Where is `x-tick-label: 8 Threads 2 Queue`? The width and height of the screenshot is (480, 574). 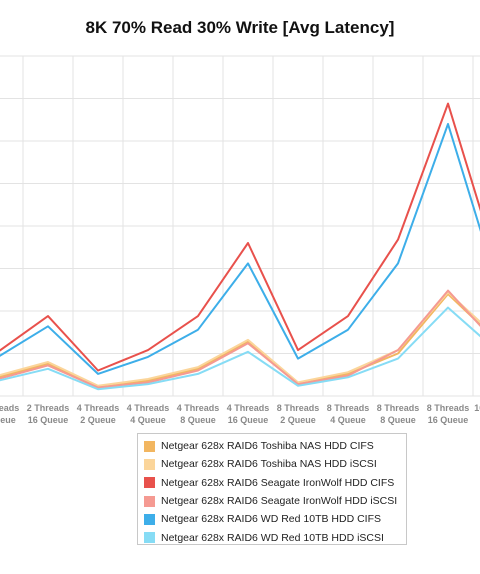
x-tick-label: 8 Threads 2 Queue is located at coordinates (298, 414).